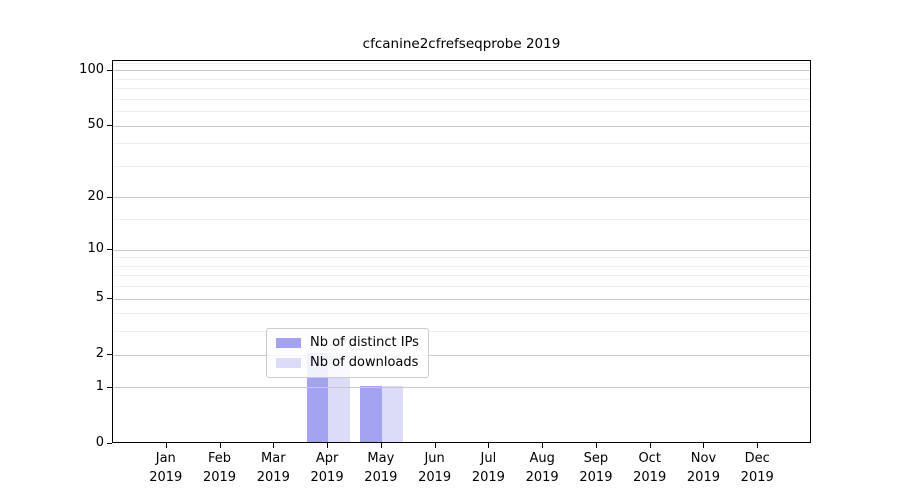 This screenshot has height=500, width=900. Describe the element at coordinates (364, 362) in the screenshot. I see `legend-label: Nb of downloads` at that location.